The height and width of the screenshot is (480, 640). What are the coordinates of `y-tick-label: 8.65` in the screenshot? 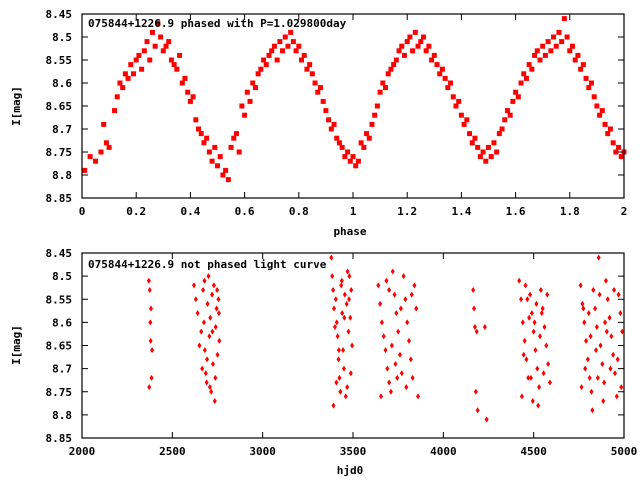 It's located at (59, 346).